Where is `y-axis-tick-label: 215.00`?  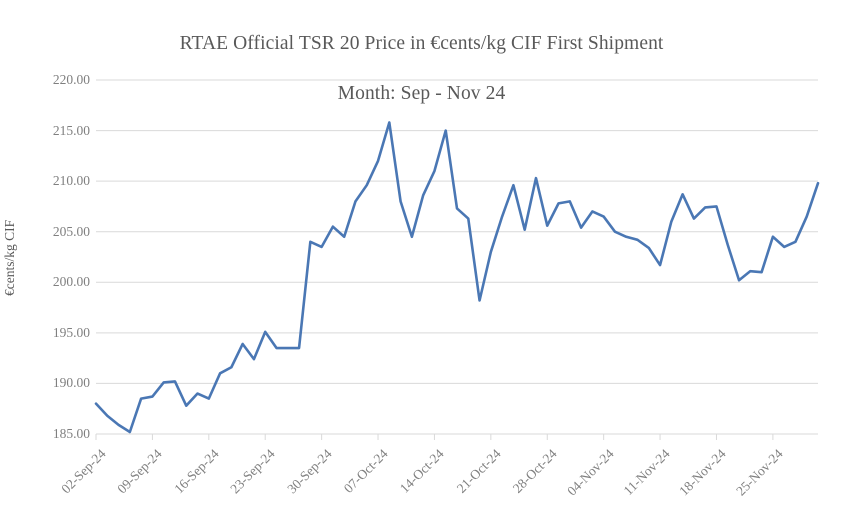 y-axis-tick-label: 215.00 is located at coordinates (71, 130).